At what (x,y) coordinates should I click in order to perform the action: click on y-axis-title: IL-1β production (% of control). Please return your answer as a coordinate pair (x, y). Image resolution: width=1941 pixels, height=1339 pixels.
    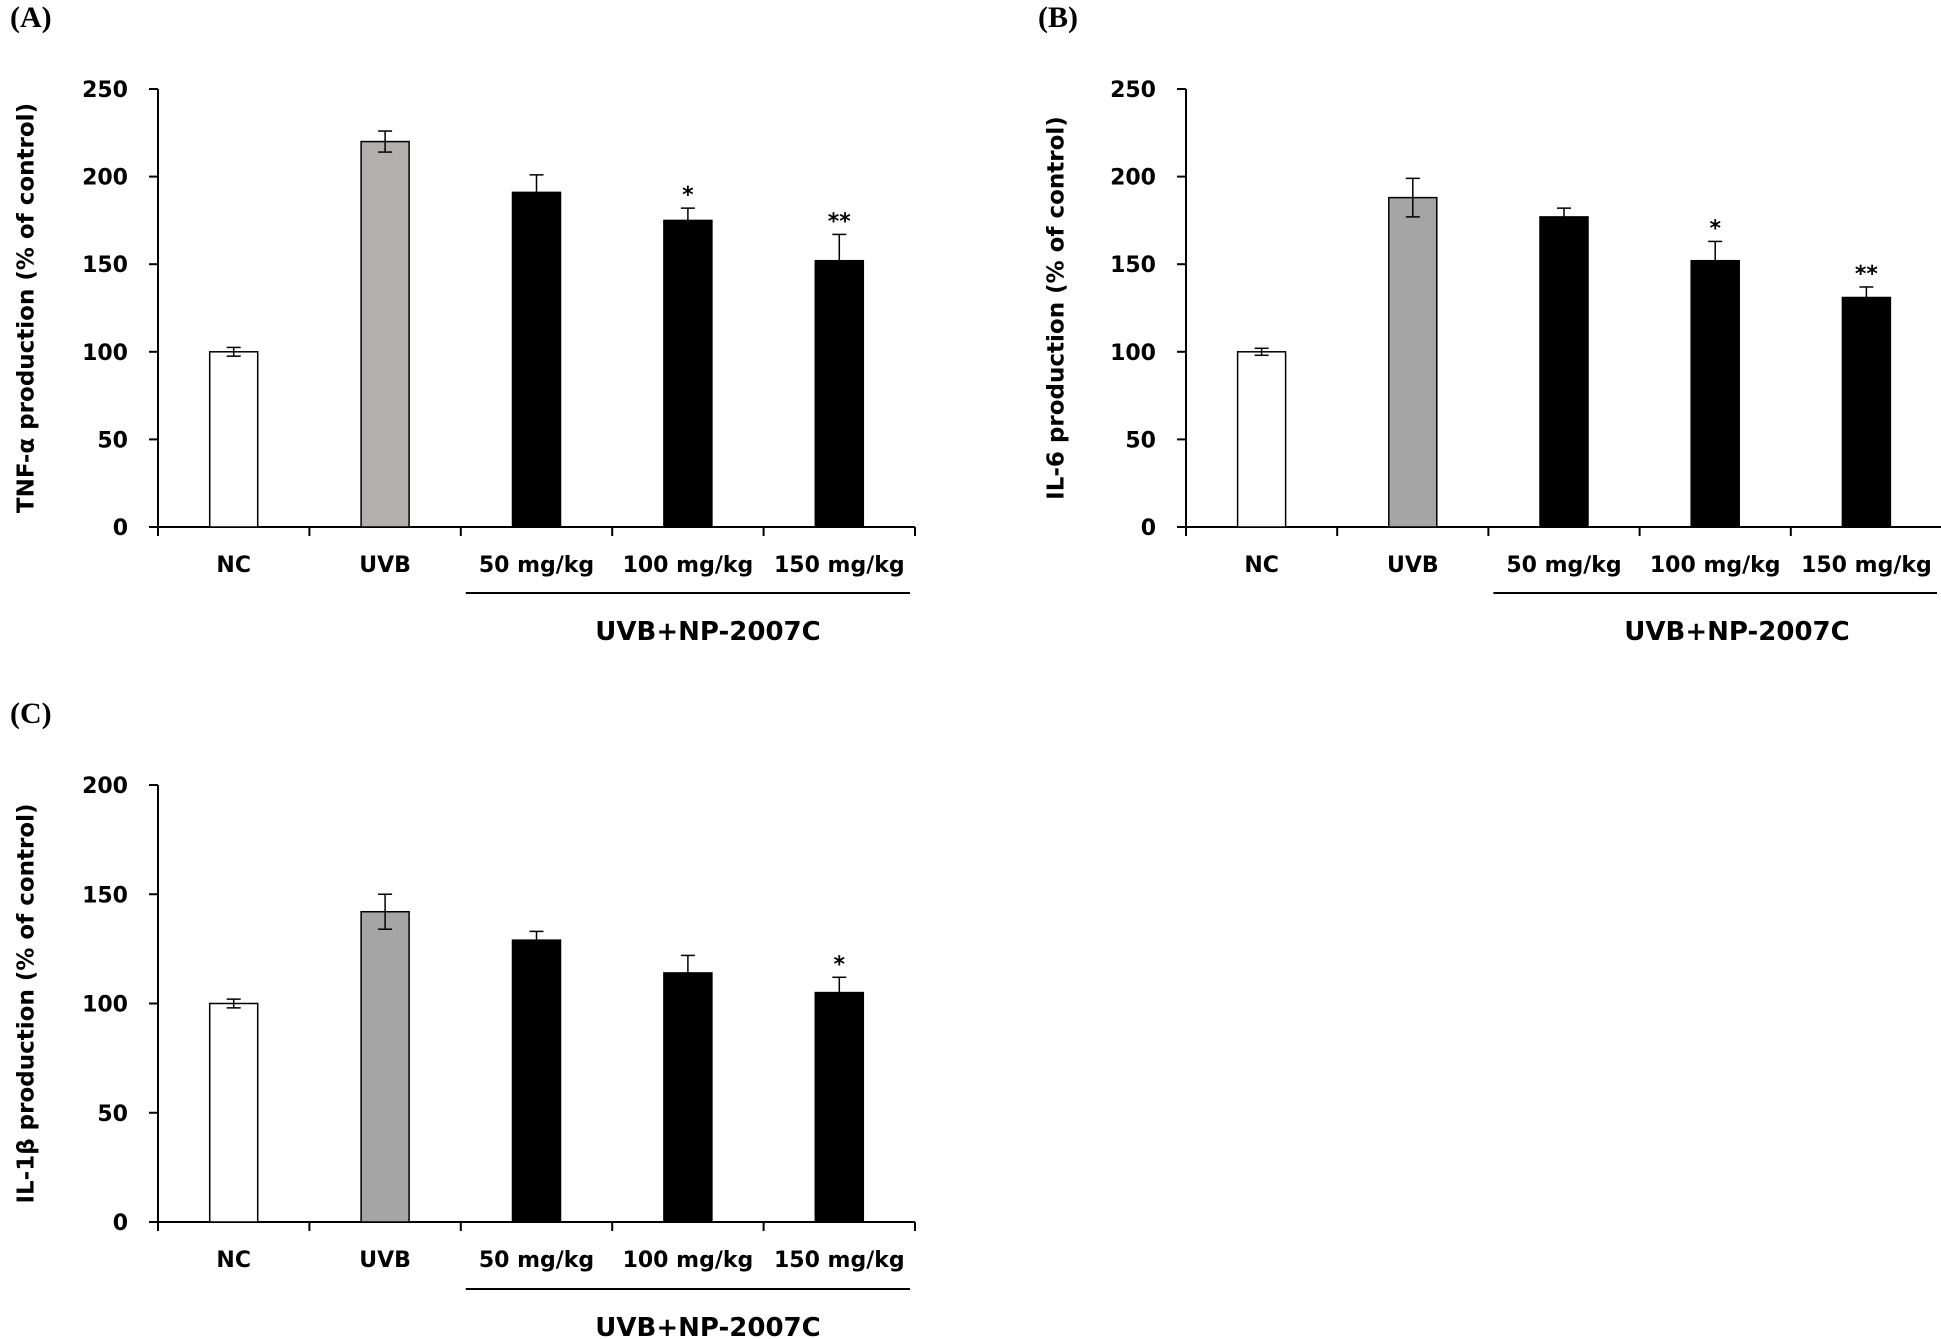
    Looking at the image, I should click on (27, 1003).